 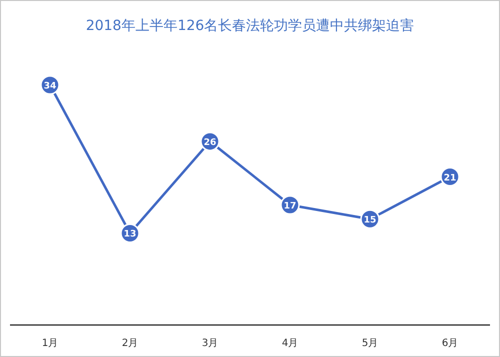 I want to click on x-tick: 6月, so click(x=450, y=343).